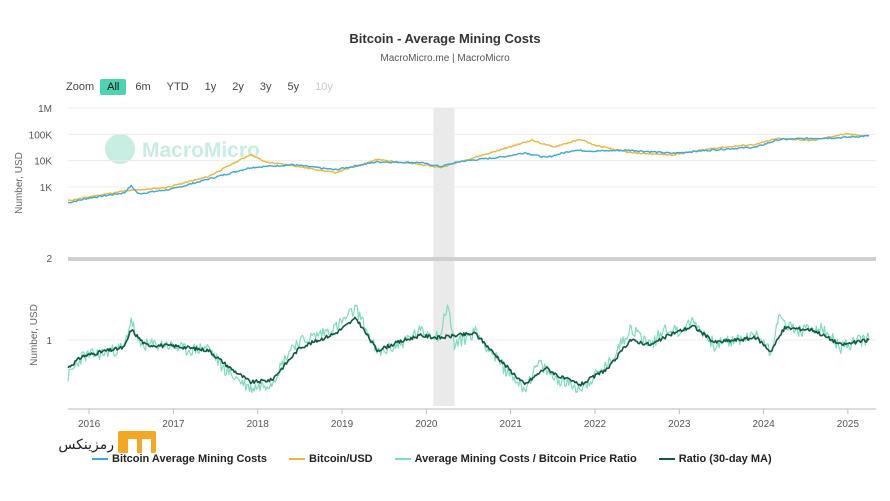 The width and height of the screenshot is (890, 501). I want to click on bottom-y-axis-label: Number, USD, so click(34, 335).